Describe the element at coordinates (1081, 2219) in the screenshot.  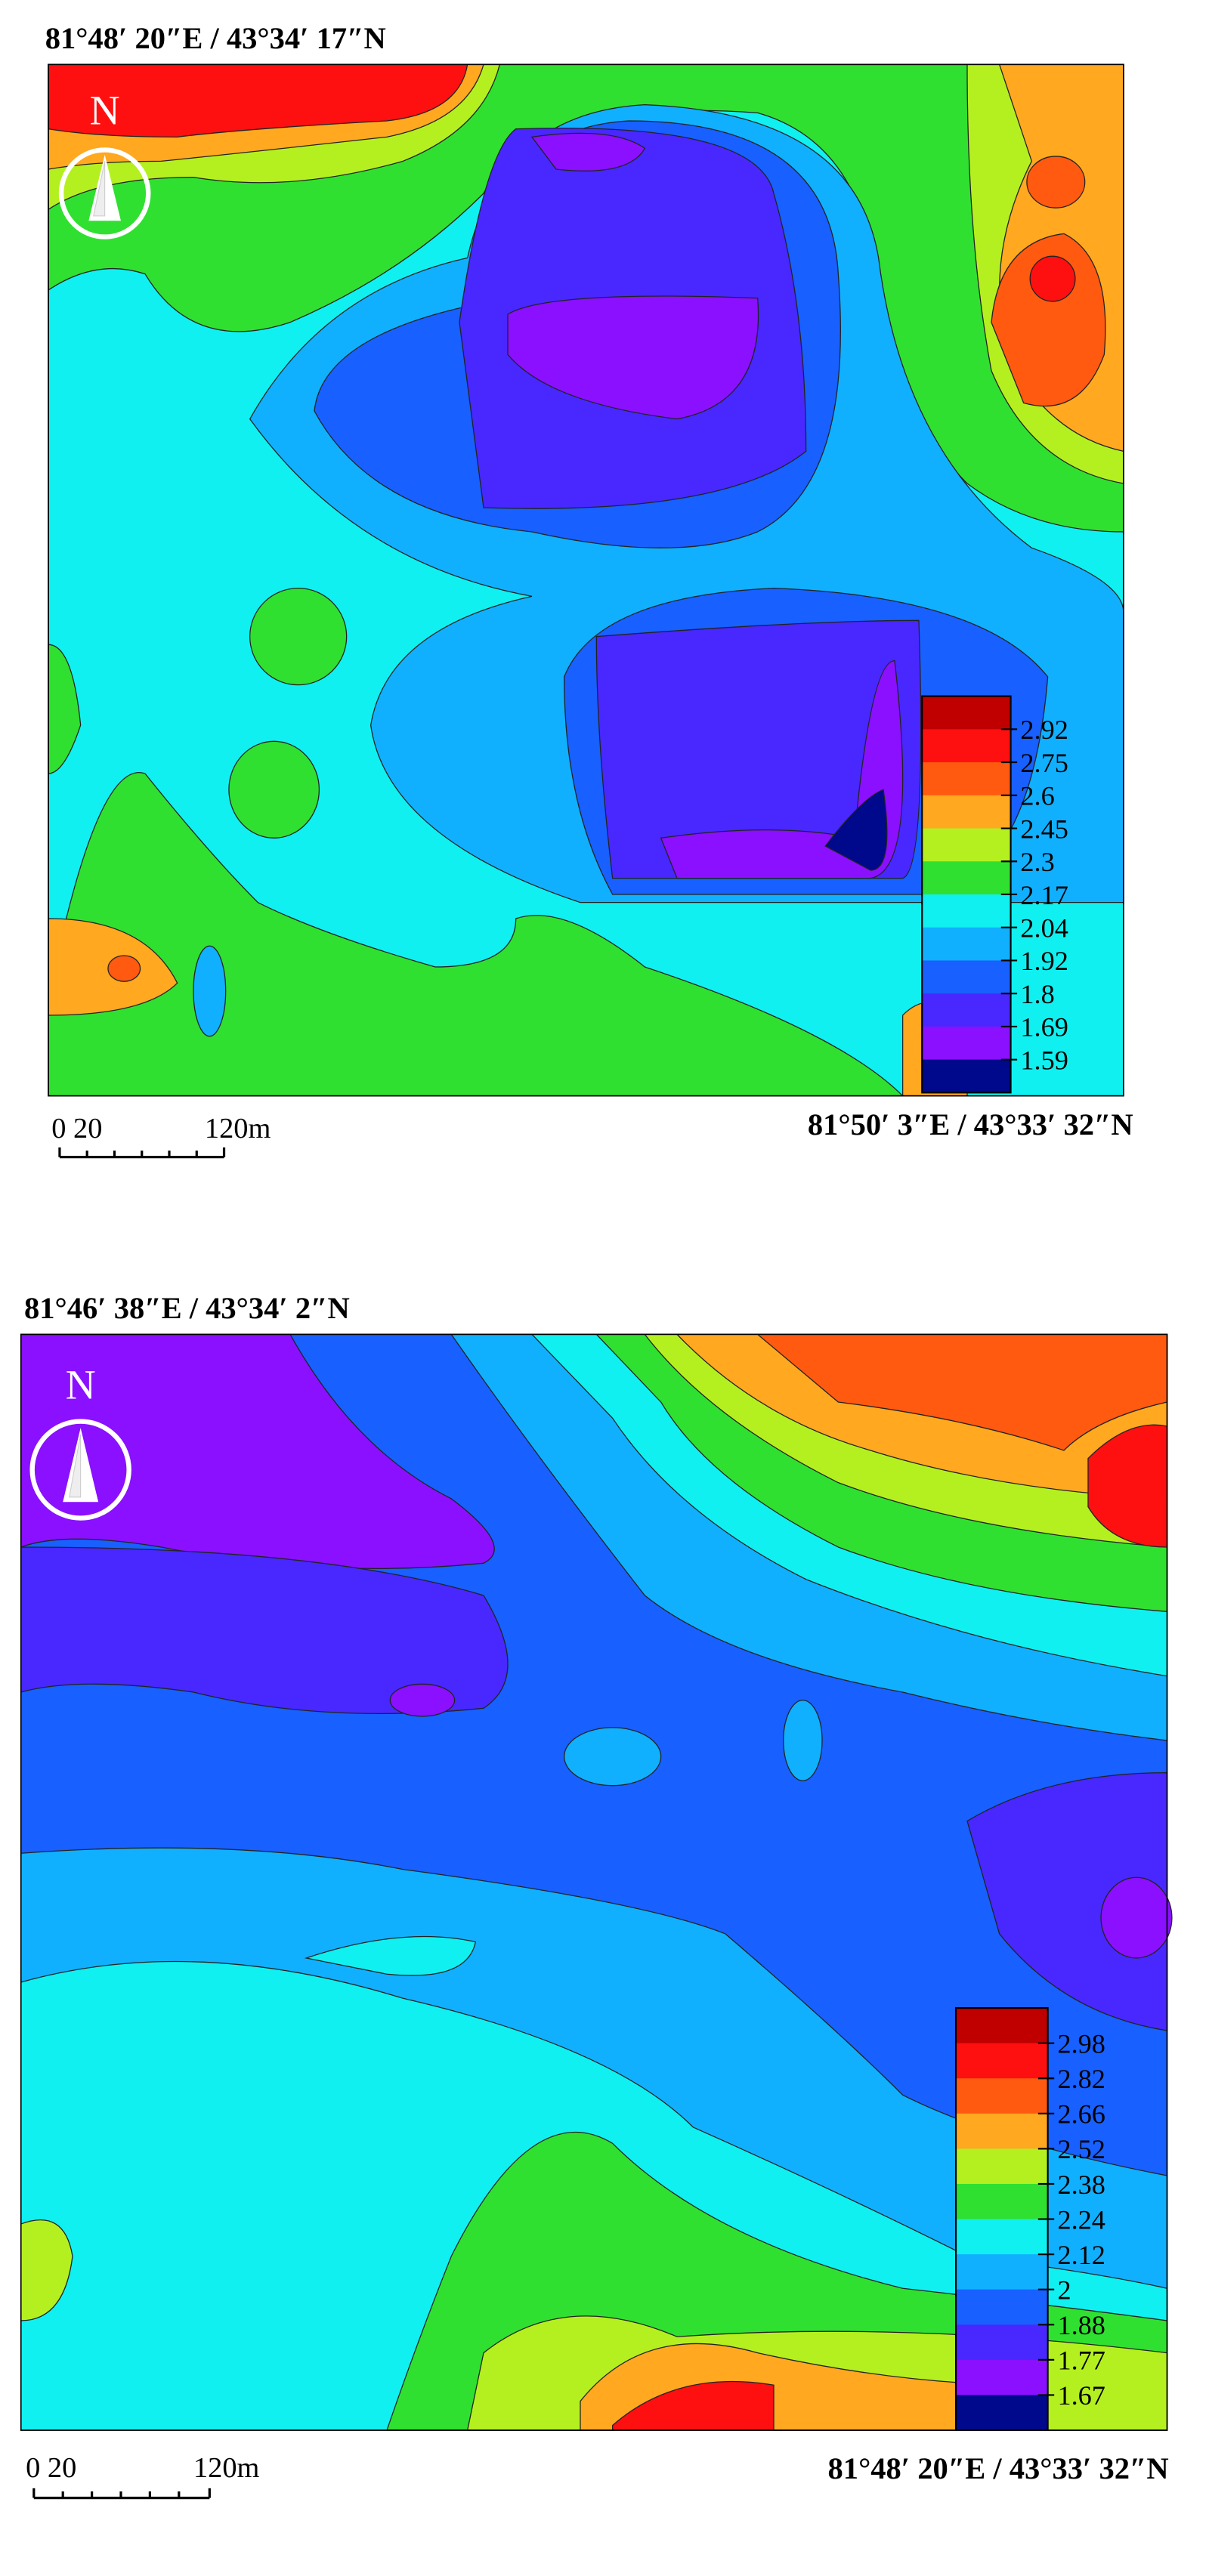
I see `colorbar-tick-label: 2.24` at that location.